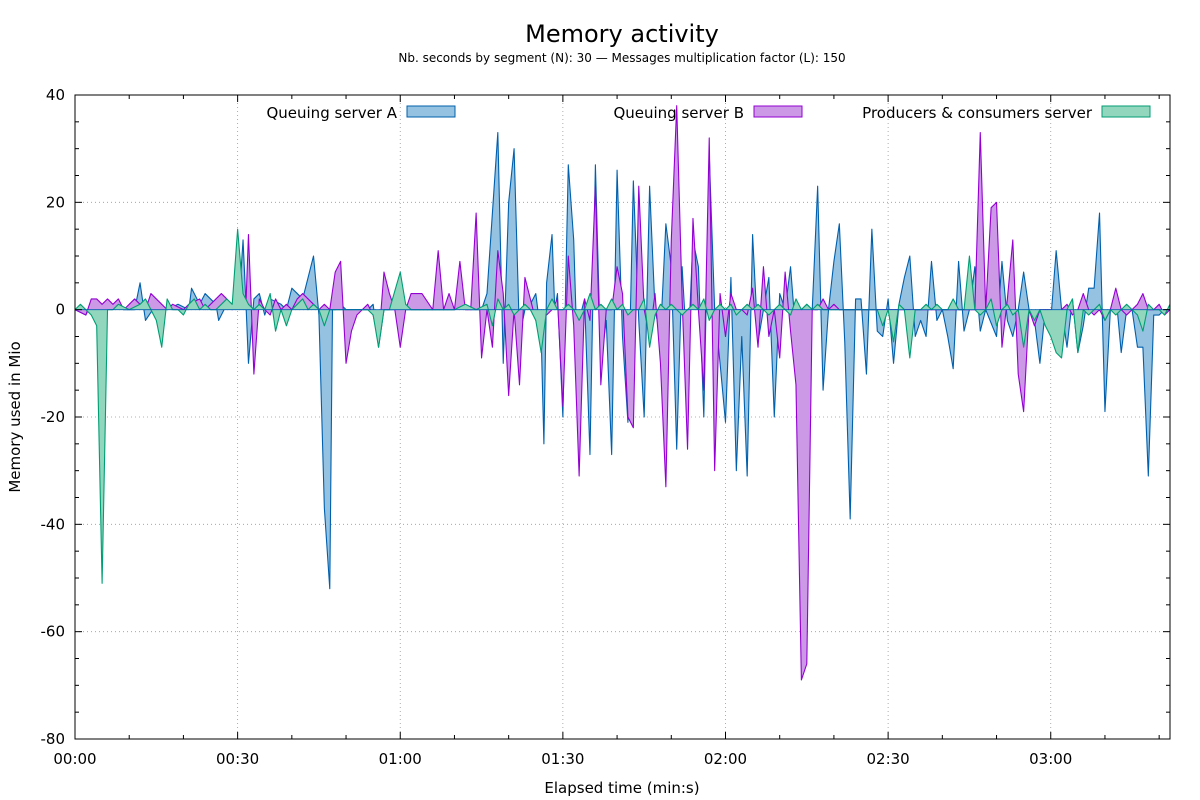 The image size is (1200, 800). What do you see at coordinates (60, 310) in the screenshot?
I see `y-tick-label: 0` at bounding box center [60, 310].